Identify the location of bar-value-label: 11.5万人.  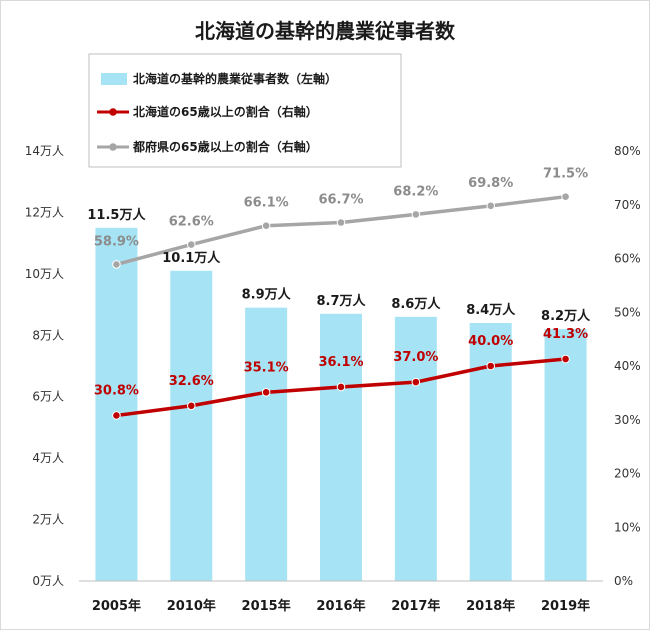
(116, 215).